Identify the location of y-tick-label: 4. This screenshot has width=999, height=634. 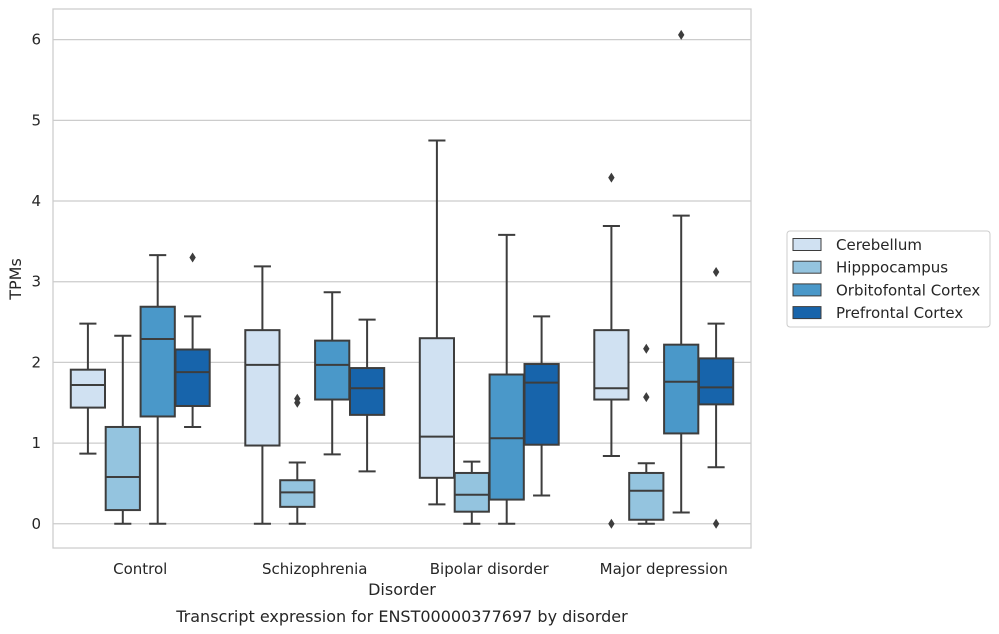
(36, 201).